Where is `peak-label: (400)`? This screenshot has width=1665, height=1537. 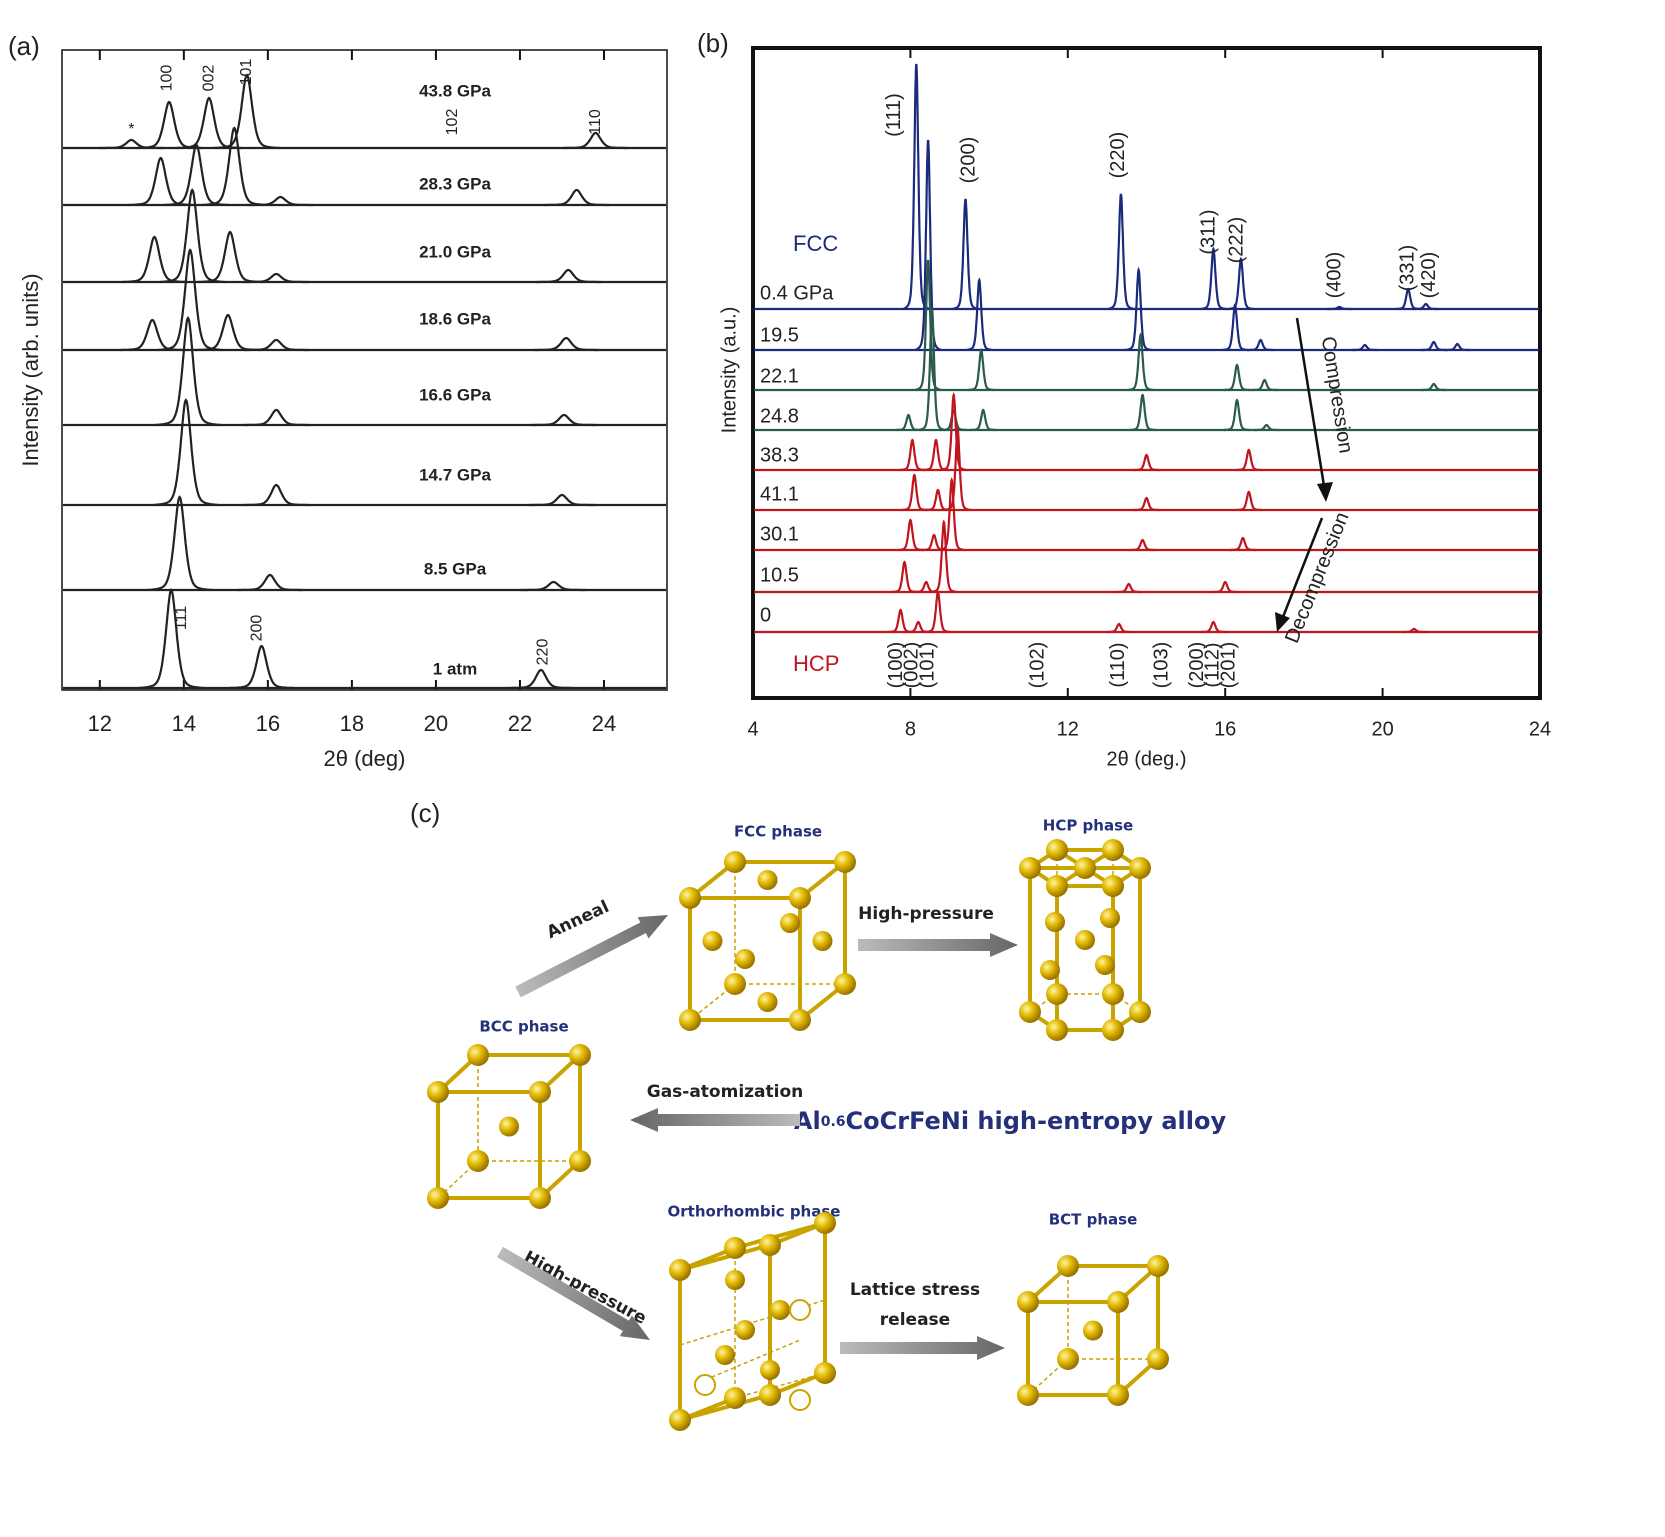
peak-label: (400) is located at coordinates (1335, 275).